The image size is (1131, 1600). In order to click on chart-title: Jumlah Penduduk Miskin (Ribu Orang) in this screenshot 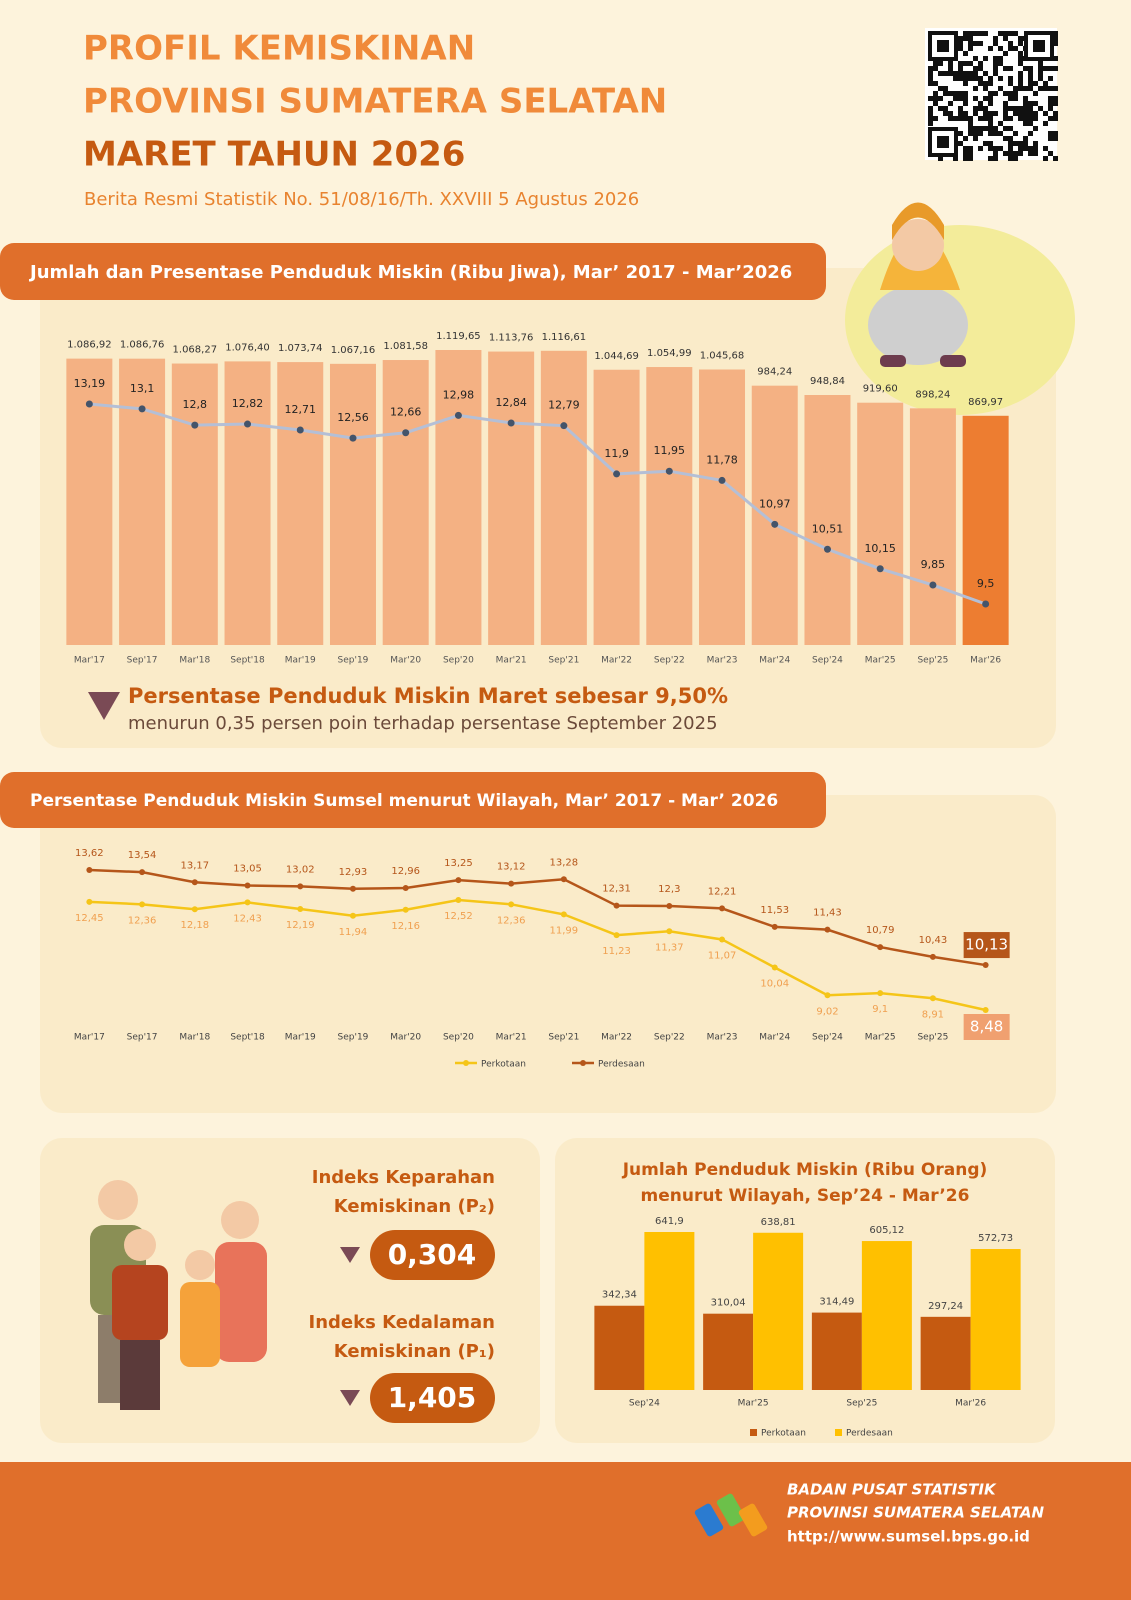, I will do `click(805, 1170)`.